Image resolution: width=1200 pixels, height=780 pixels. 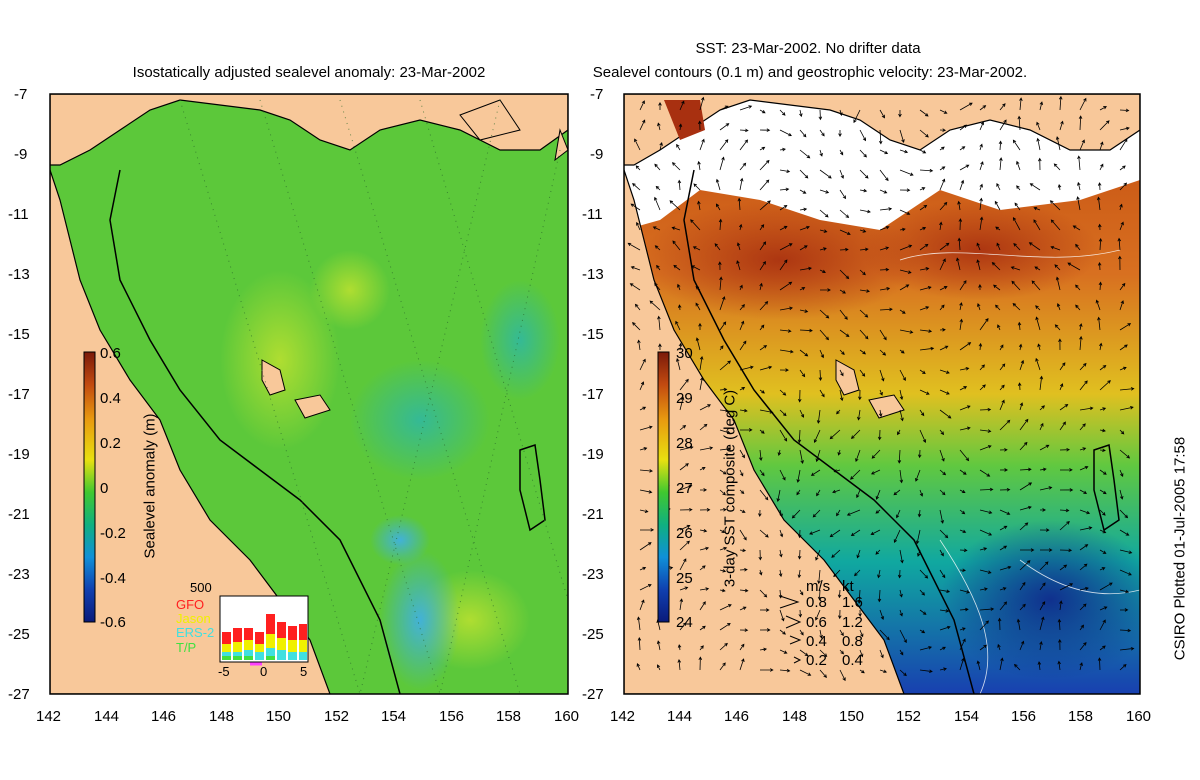 What do you see at coordinates (164, 716) in the screenshot?
I see `left-x-tick: 146` at bounding box center [164, 716].